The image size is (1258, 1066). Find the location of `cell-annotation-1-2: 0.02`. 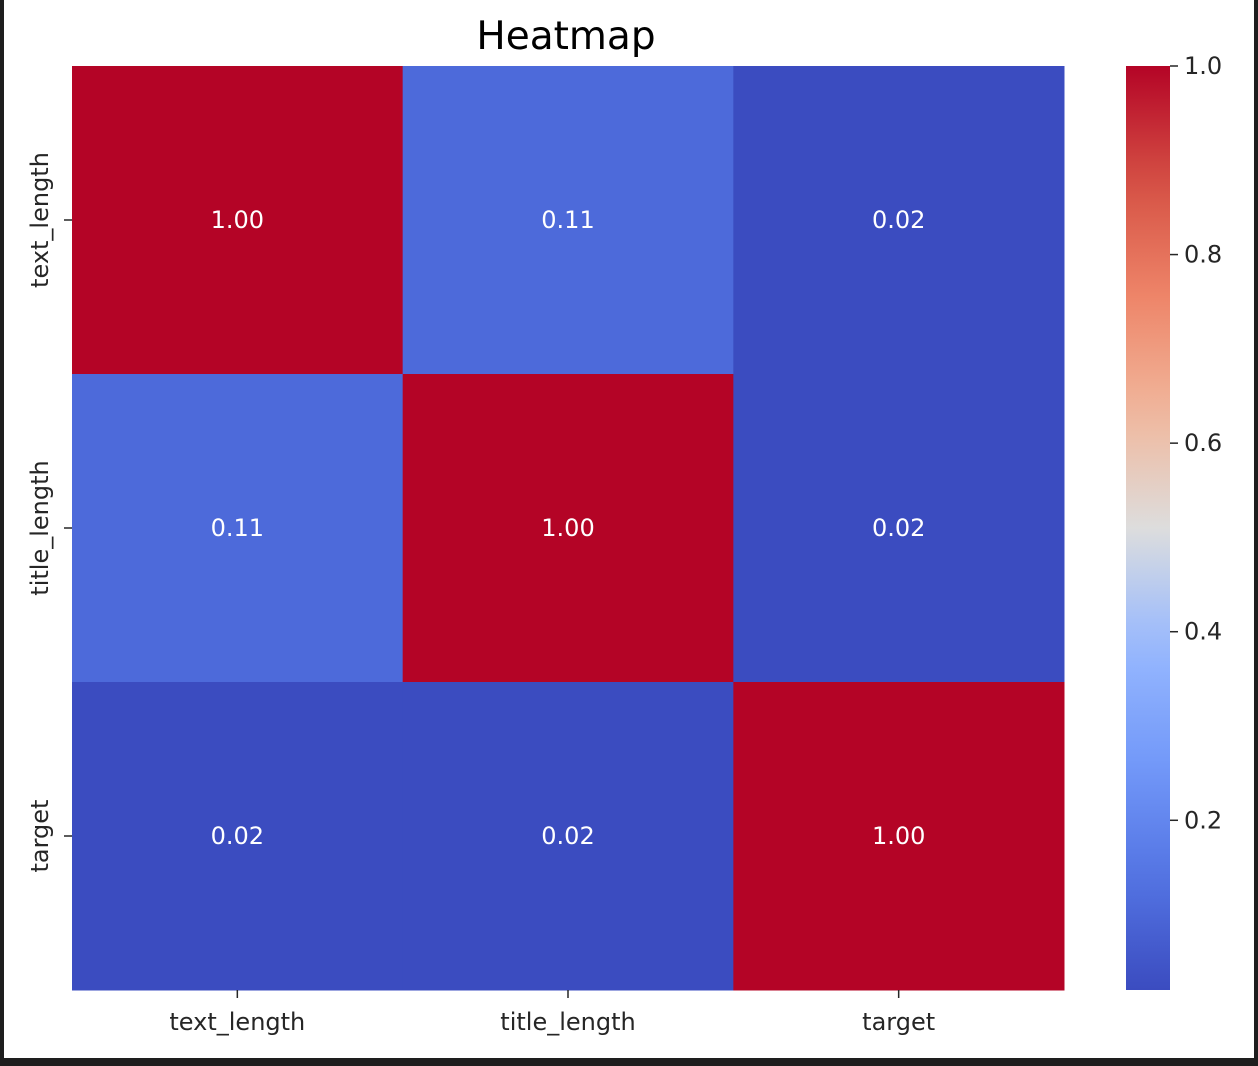

cell-annotation-1-2: 0.02 is located at coordinates (898, 528).